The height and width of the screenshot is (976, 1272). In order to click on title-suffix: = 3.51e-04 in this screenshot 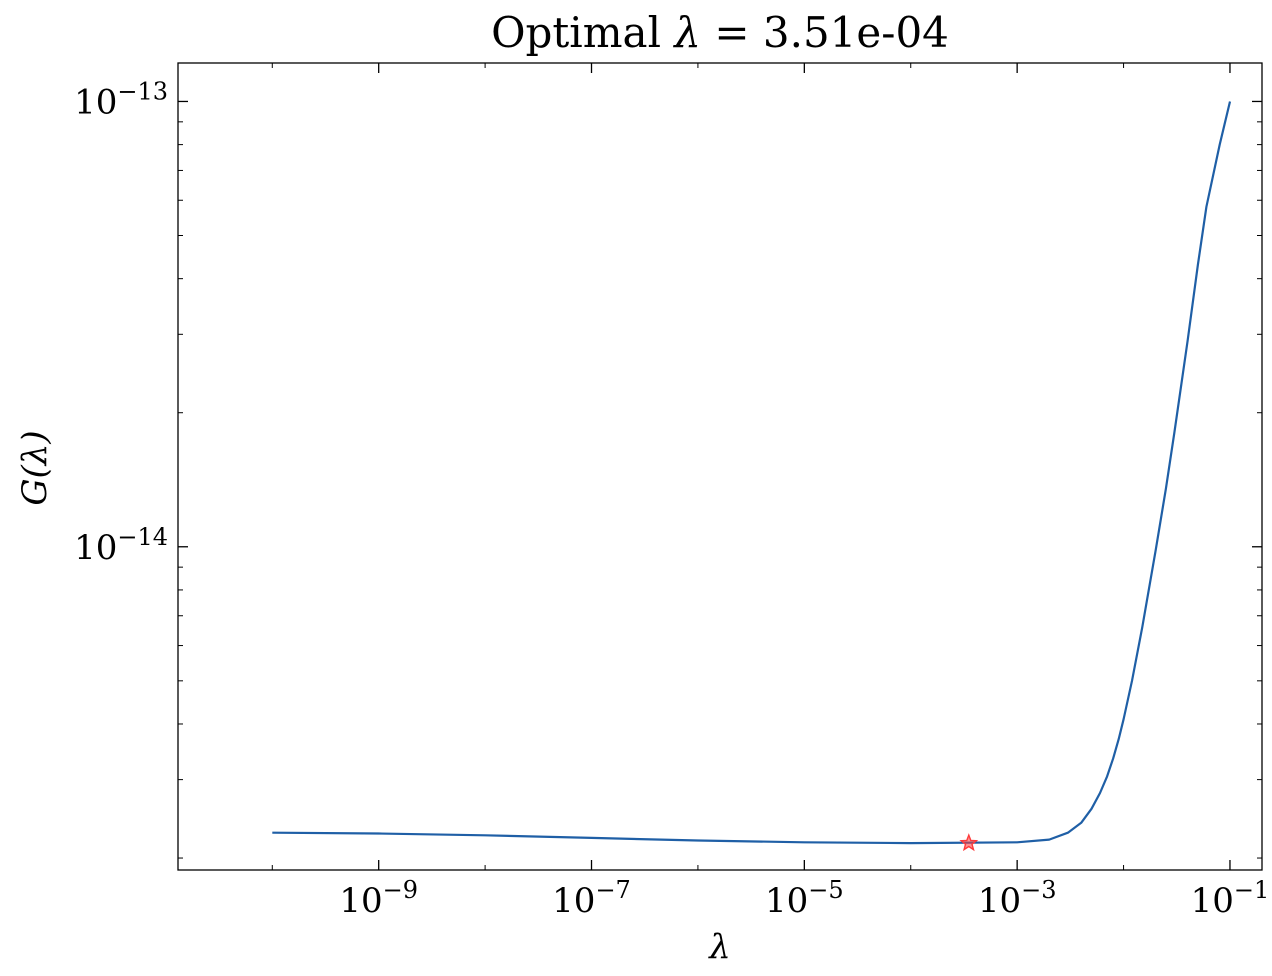, I will do `click(825, 32)`.